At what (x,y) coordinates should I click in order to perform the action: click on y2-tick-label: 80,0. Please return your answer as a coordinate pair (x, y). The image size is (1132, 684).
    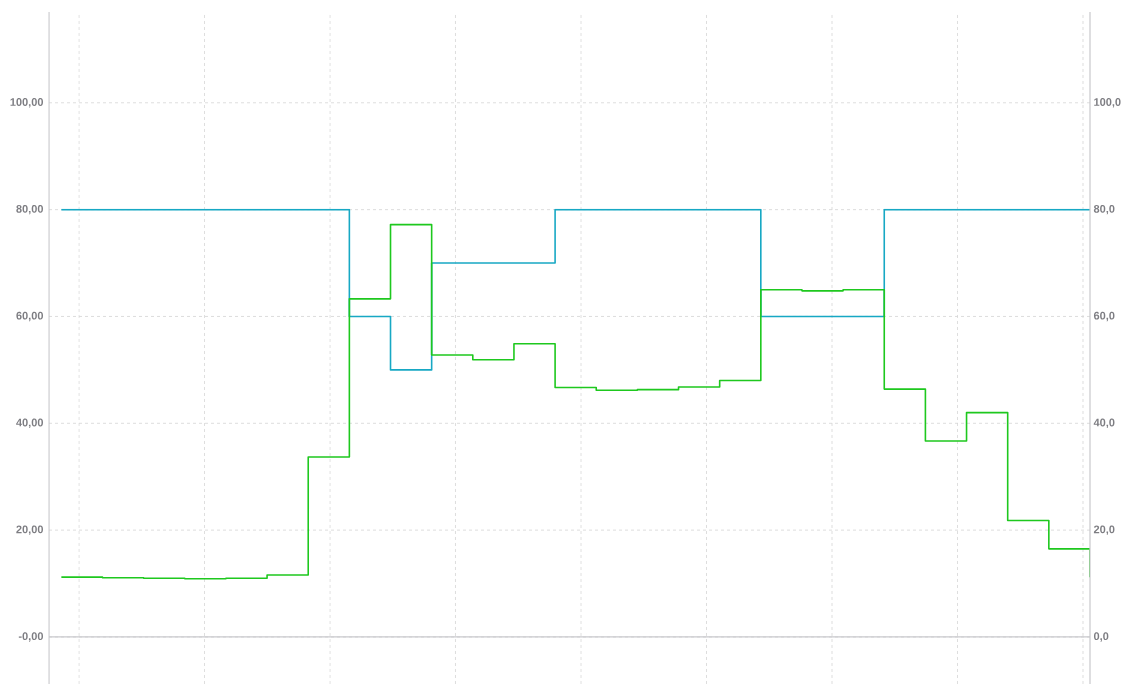
    Looking at the image, I should click on (1104, 209).